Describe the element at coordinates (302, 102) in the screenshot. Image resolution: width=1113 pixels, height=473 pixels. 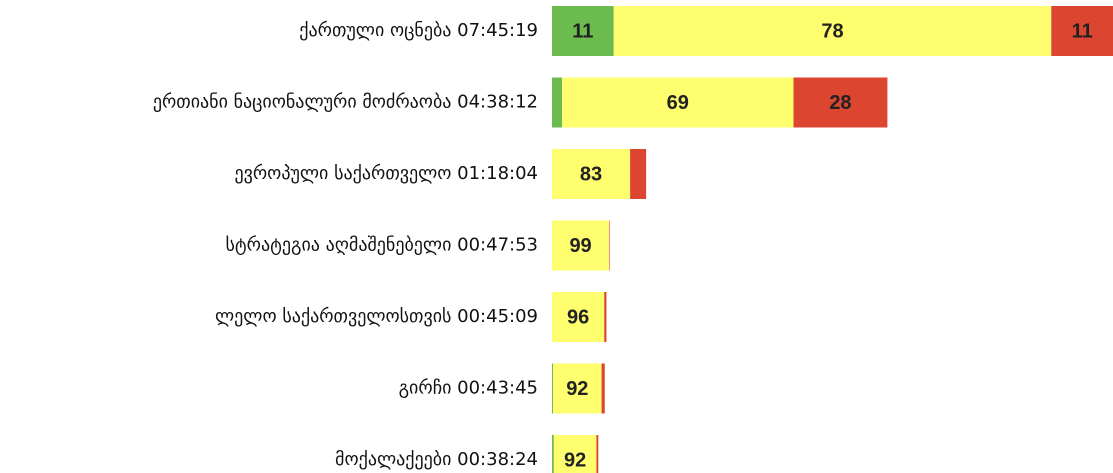
I see `category-name: ერთიანი ნაციონალური მოძრაობა` at that location.